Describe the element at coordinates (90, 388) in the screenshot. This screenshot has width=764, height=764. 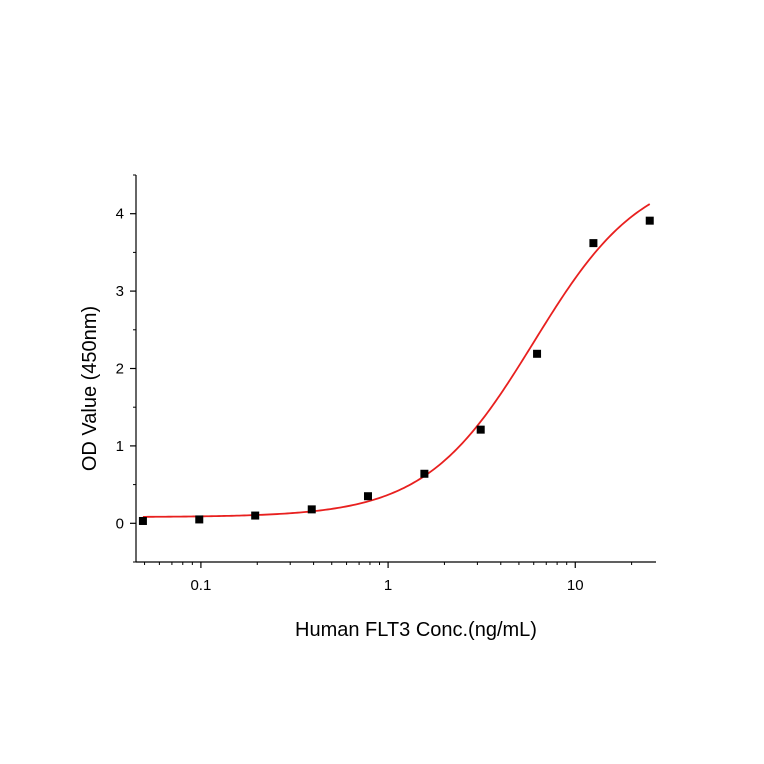
I see `y-axis-title: OD Value (450nm)` at that location.